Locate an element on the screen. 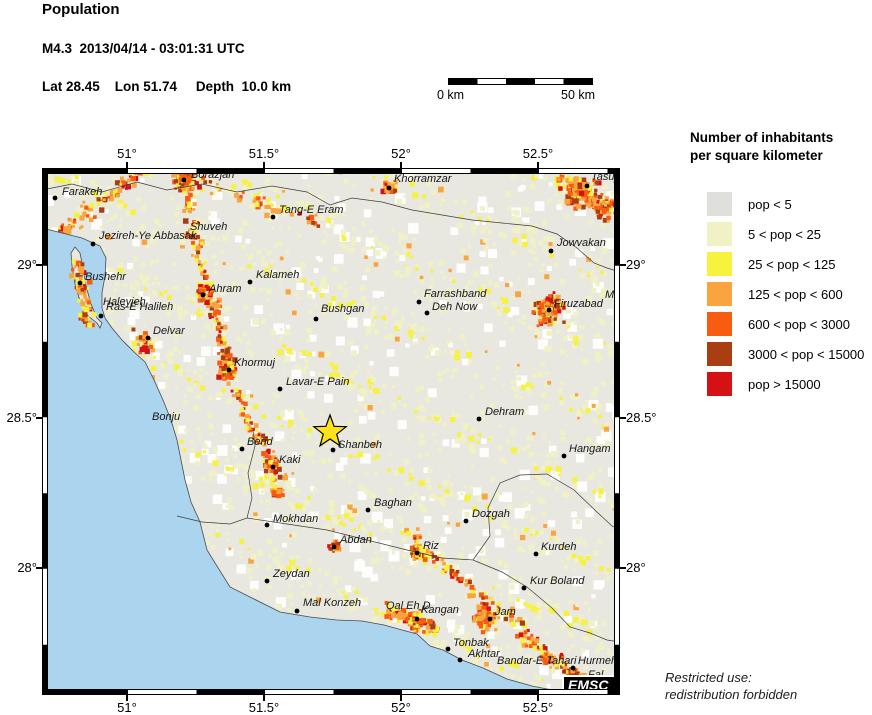 Image resolution: width=872 pixels, height=715 pixels. epicenter-star-icon is located at coordinates (330, 430).